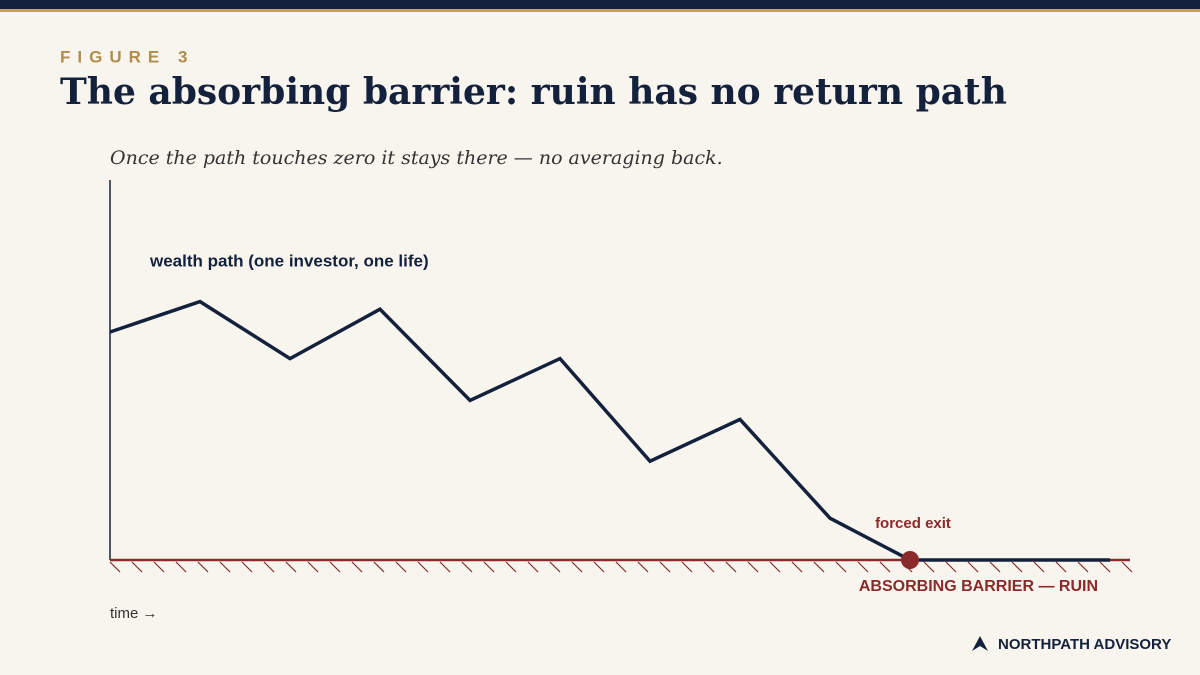 The image size is (1200, 675). What do you see at coordinates (289, 260) in the screenshot?
I see `series-label: wealth path (one investor, one life)` at bounding box center [289, 260].